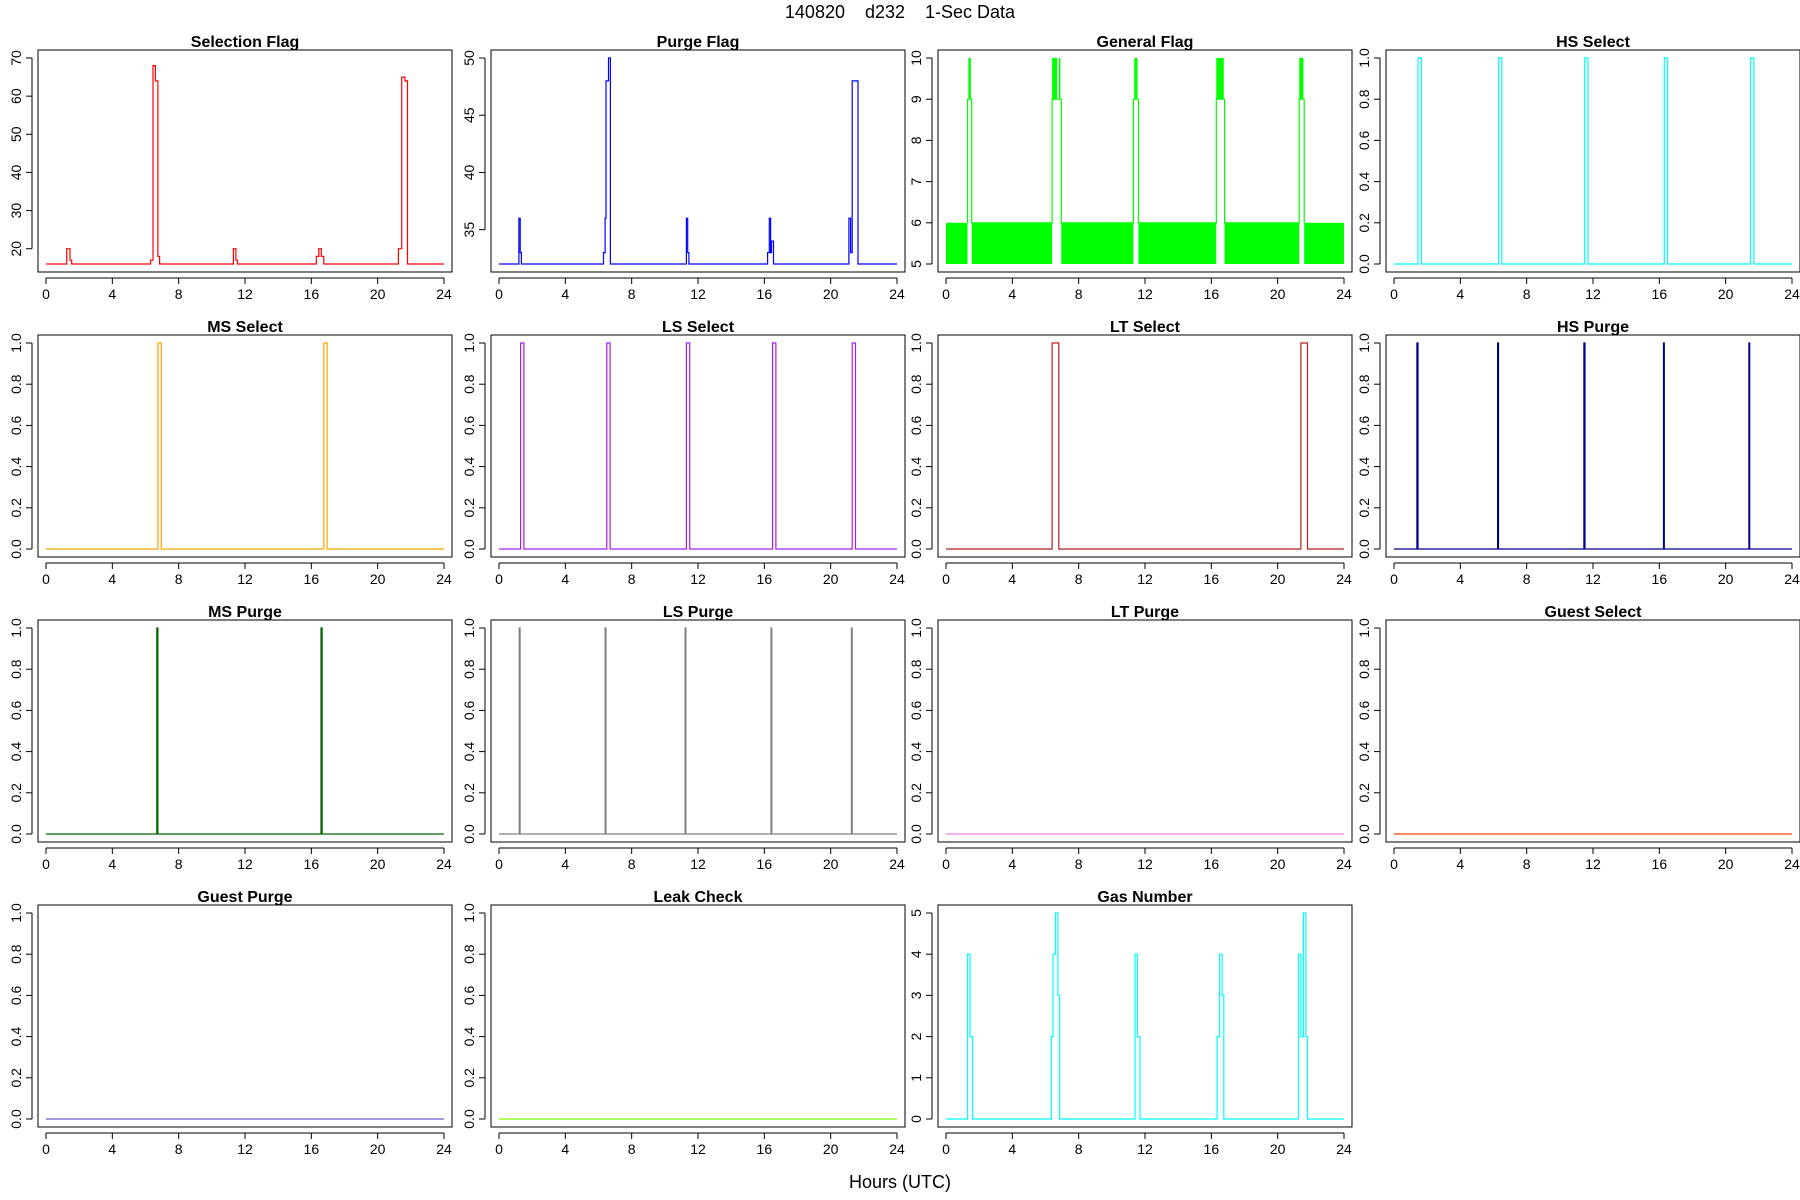 The image size is (1800, 1200). I want to click on figure-xlabel: Hours (UTC), so click(900, 1182).